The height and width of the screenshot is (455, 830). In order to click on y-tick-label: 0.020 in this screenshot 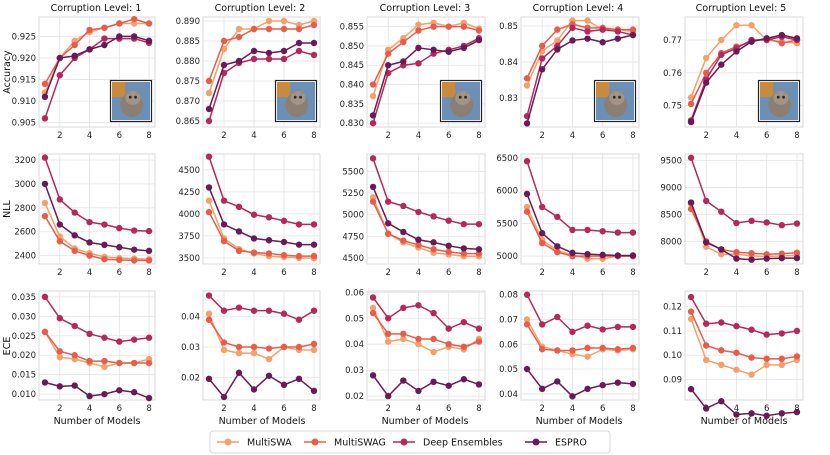, I will do `click(24, 356)`.